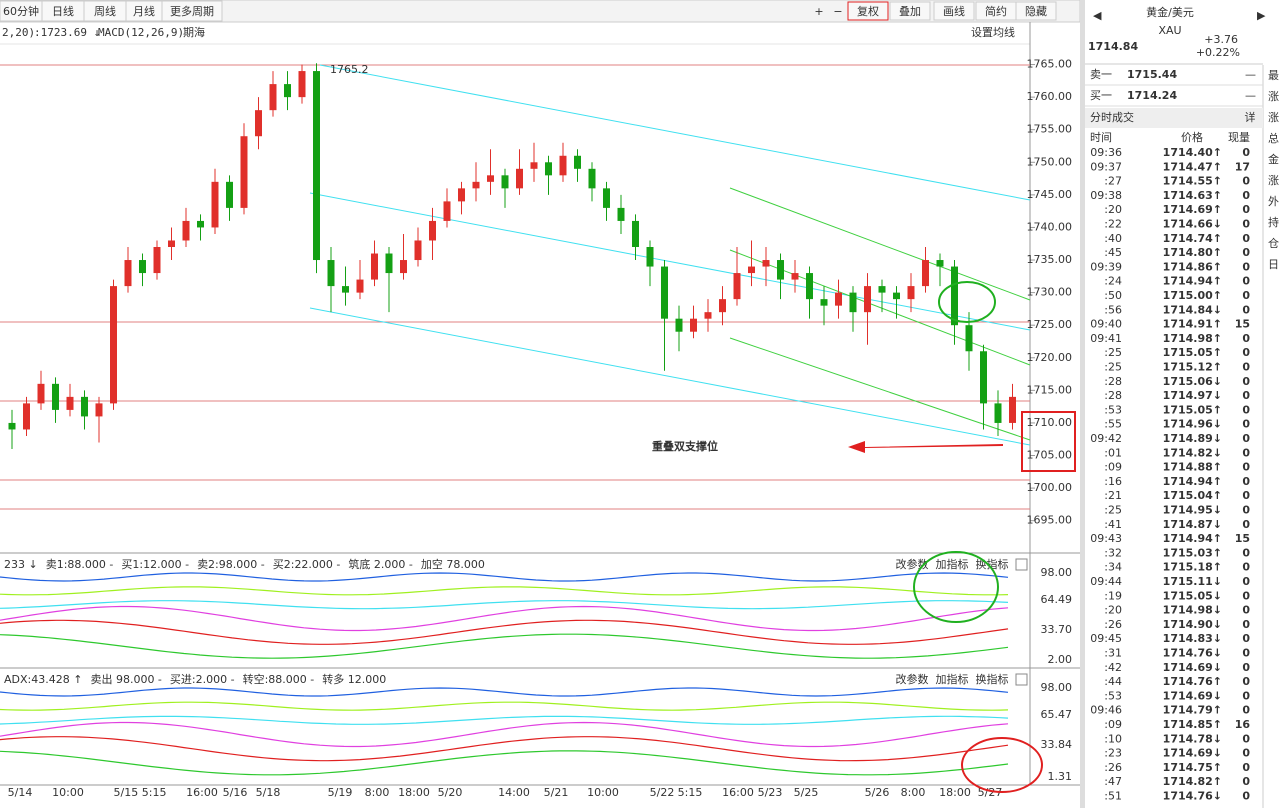  I want to click on y-tick-label: 1730.00, so click(1050, 292).